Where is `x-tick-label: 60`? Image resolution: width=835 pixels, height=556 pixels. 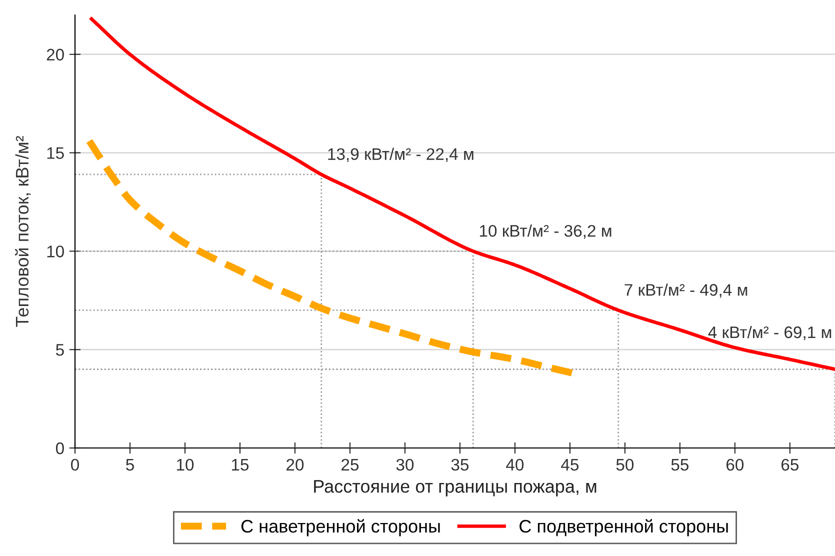 x-tick-label: 60 is located at coordinates (735, 464).